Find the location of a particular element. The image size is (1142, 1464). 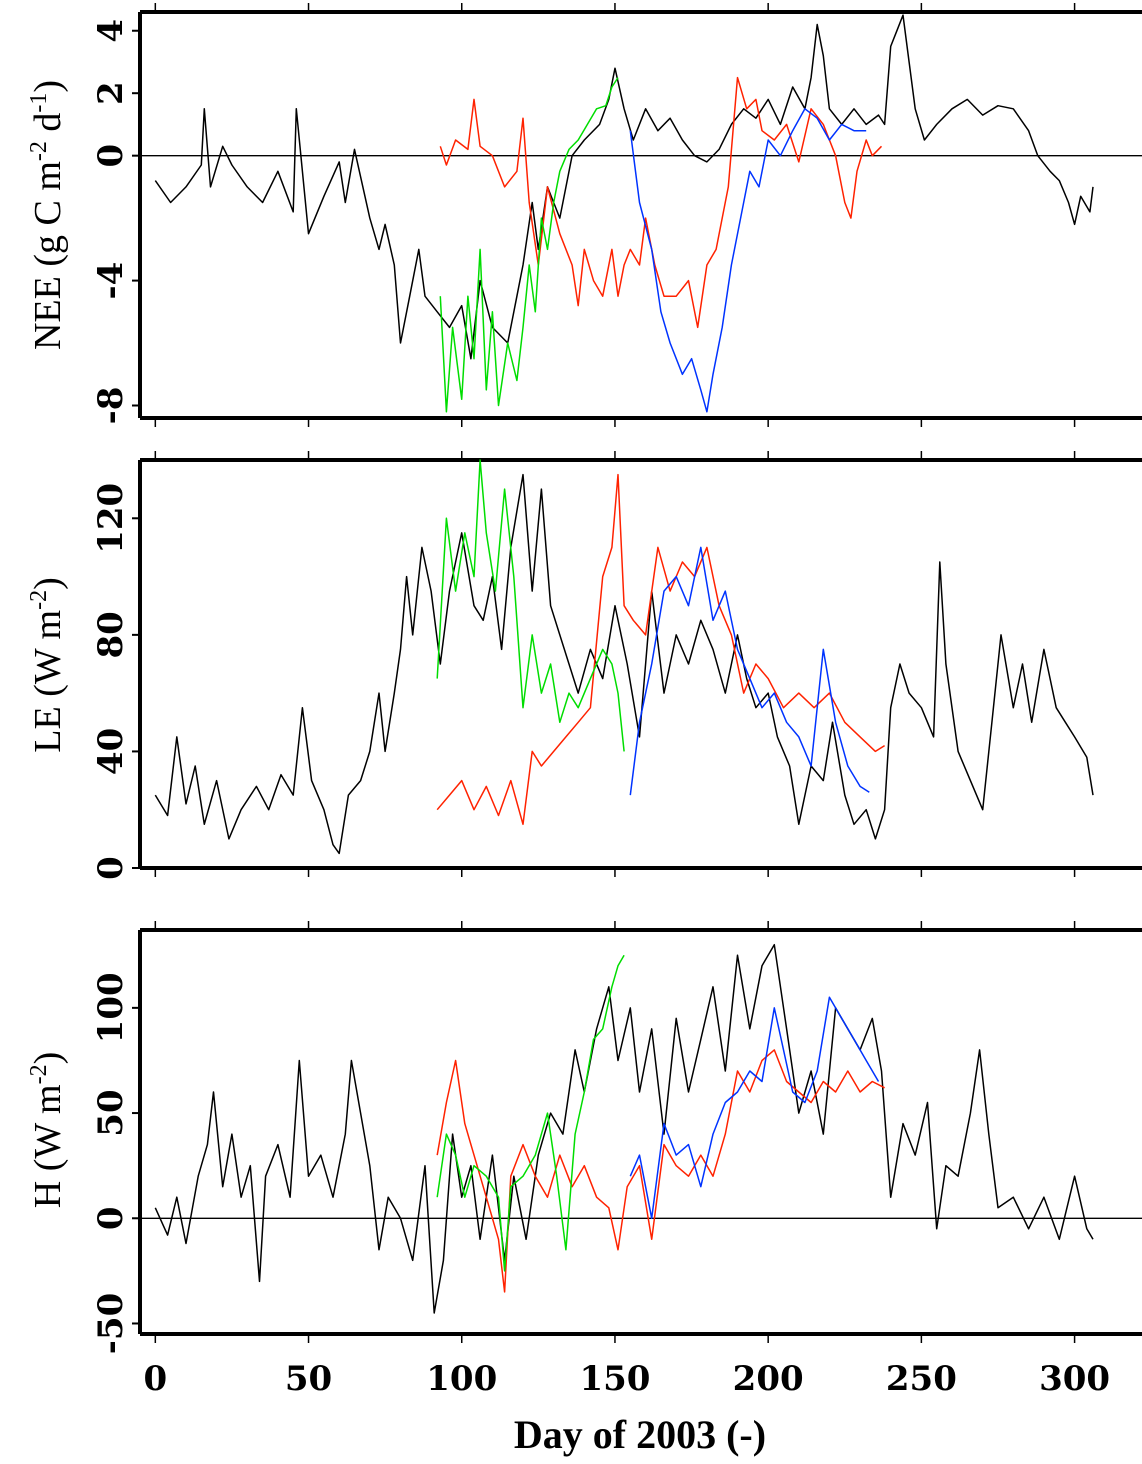

y-tick-label: 4 is located at coordinates (111, 31).